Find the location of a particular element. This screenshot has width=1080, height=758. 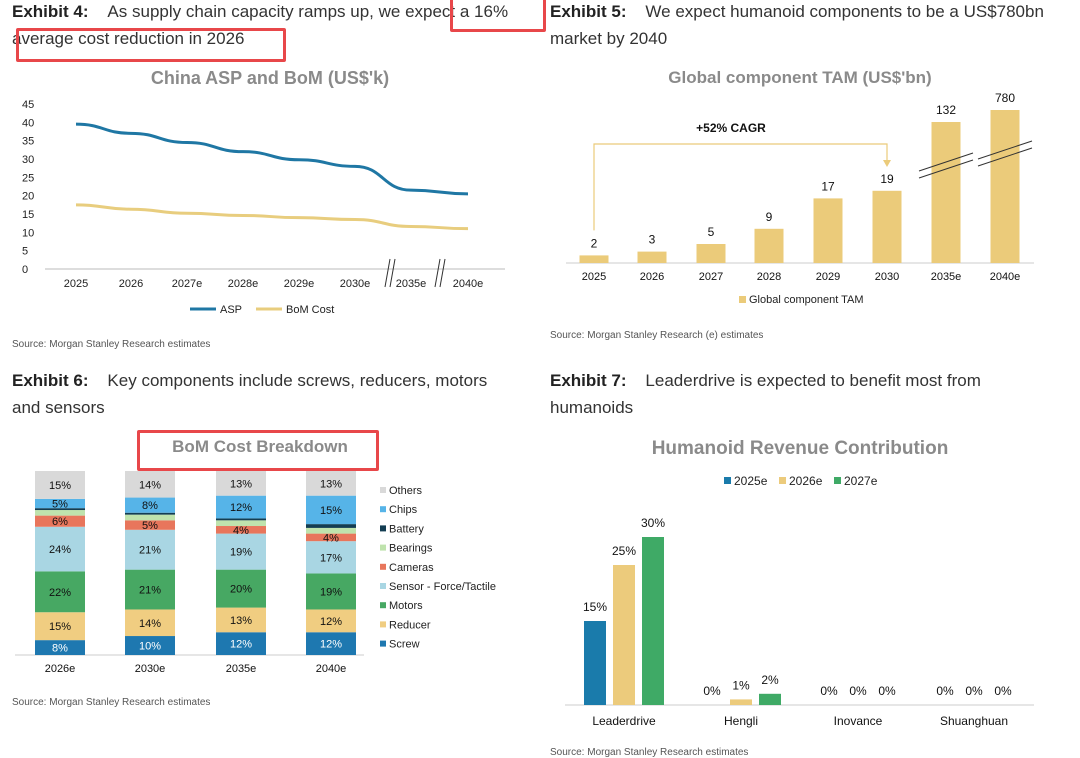

y-tick-label: 40 is located at coordinates (28, 123).